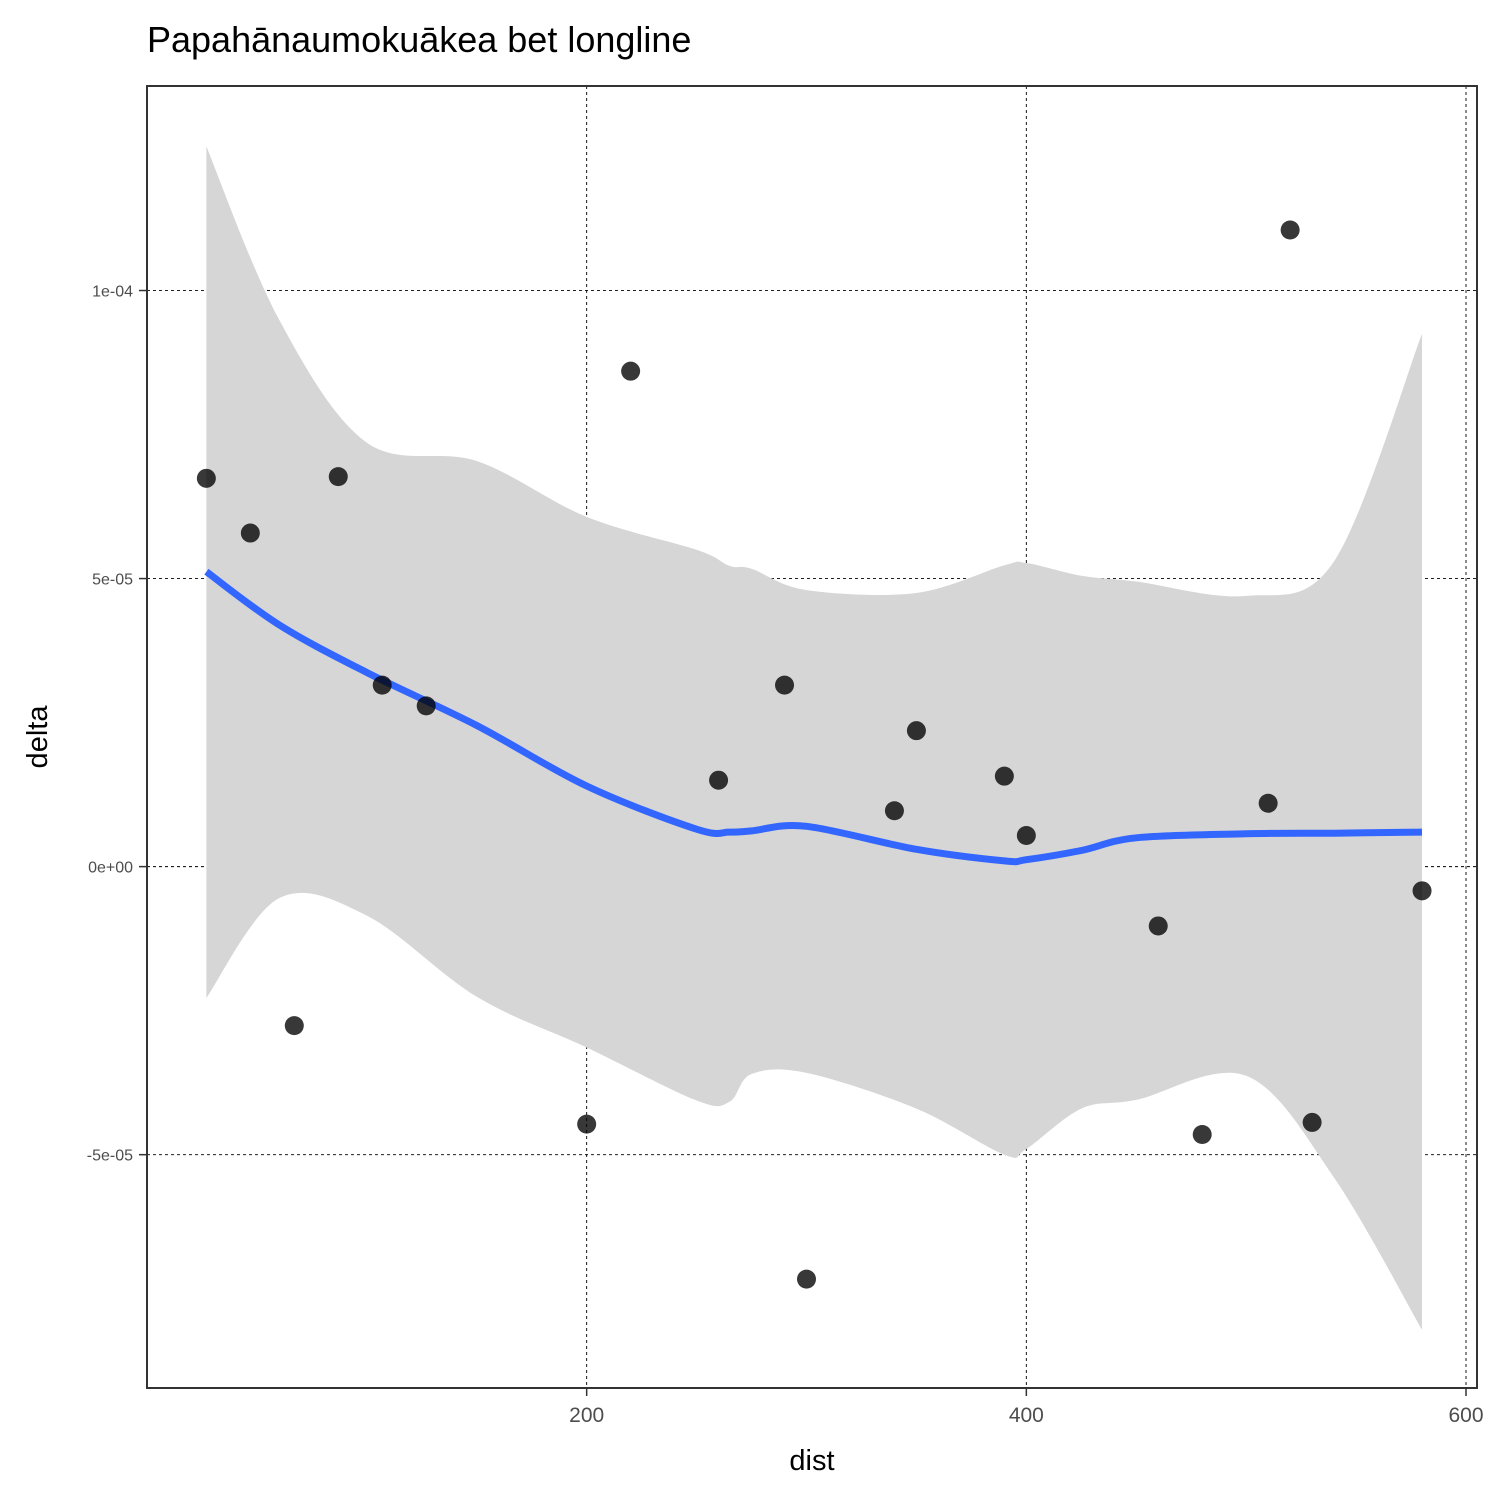  I want to click on y-axis: -5e-05 0e+00 5e-05 1e-04, so click(117, 724).